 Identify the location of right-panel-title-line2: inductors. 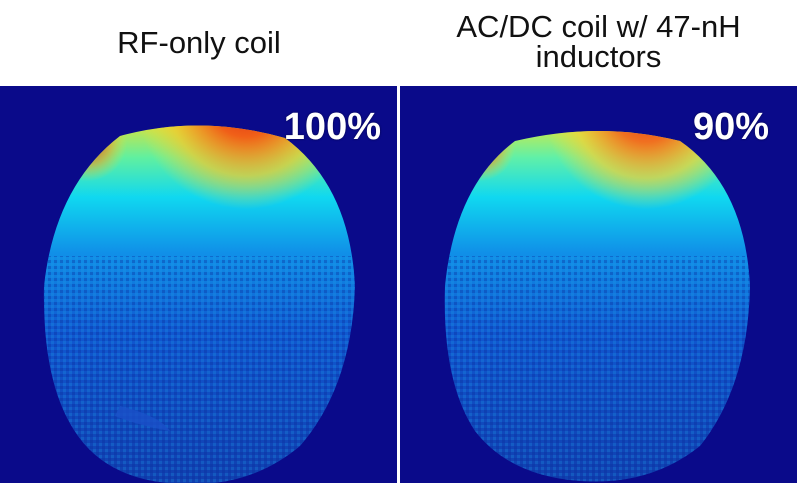
(598, 56).